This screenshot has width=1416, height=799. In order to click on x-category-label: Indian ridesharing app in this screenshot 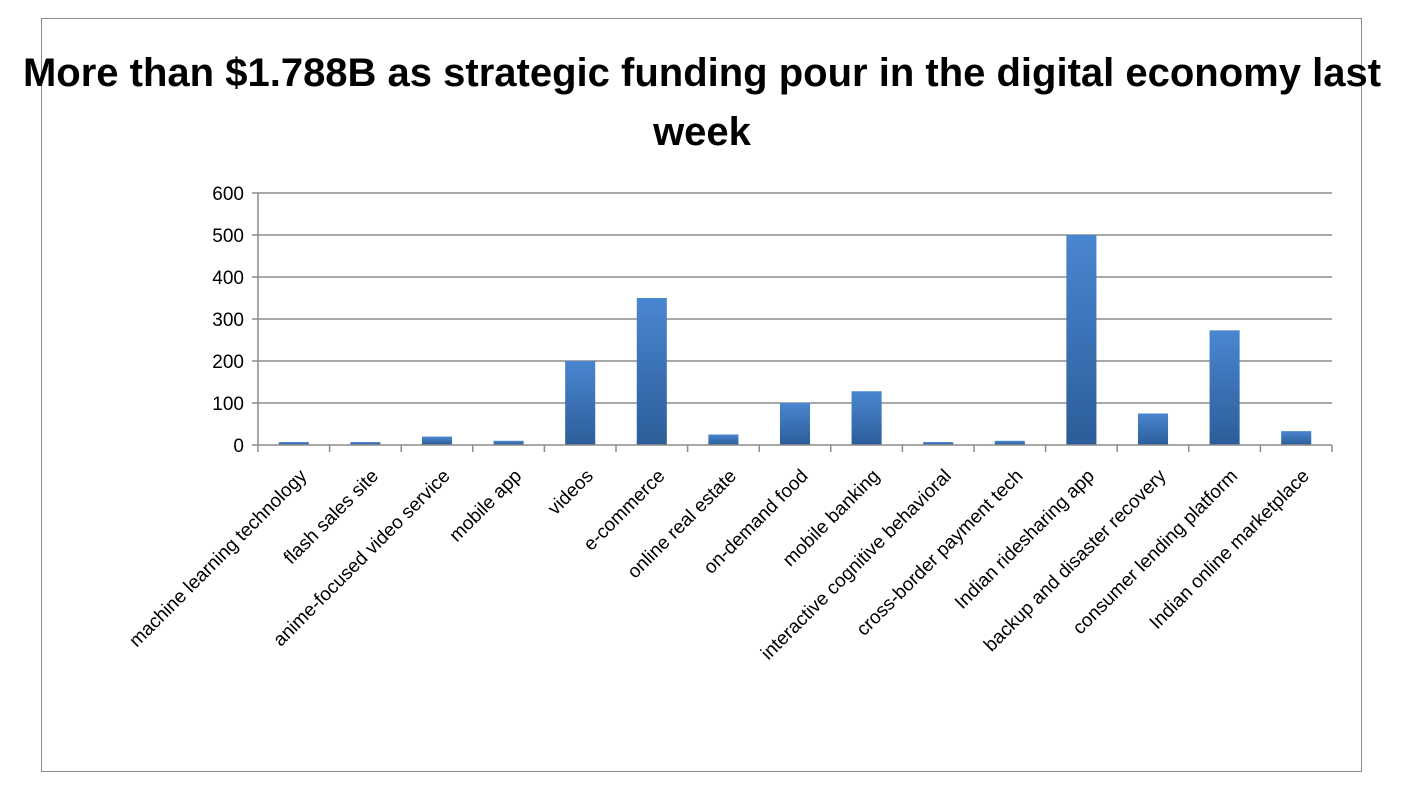, I will do `click(1025, 540)`.